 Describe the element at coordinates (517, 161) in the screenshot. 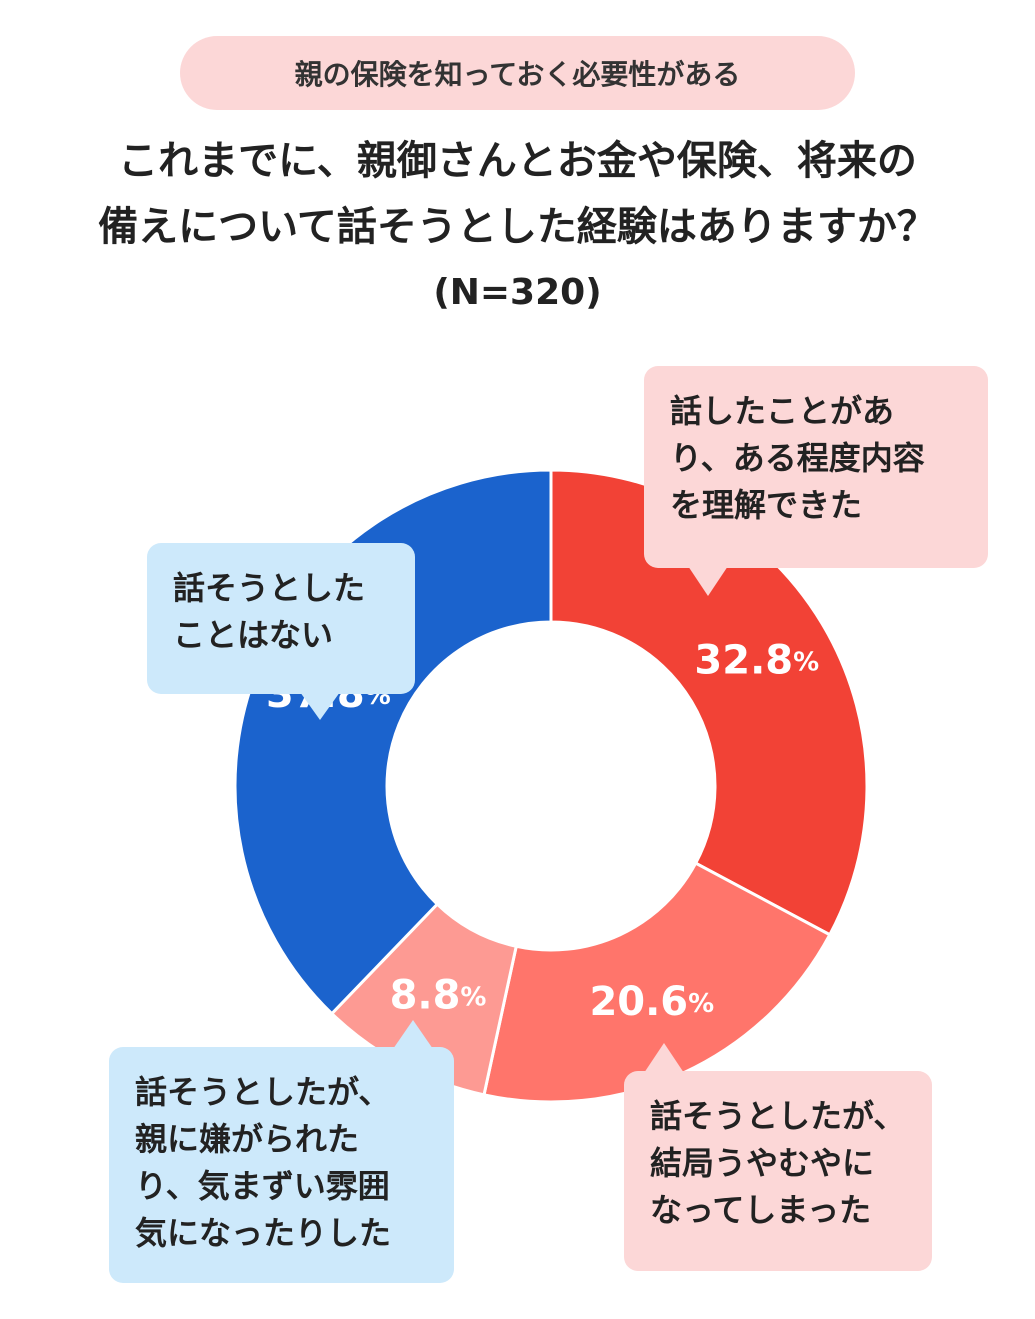

I see `title-line-1: これまでに、親御さんとお金や保険、将来の` at that location.